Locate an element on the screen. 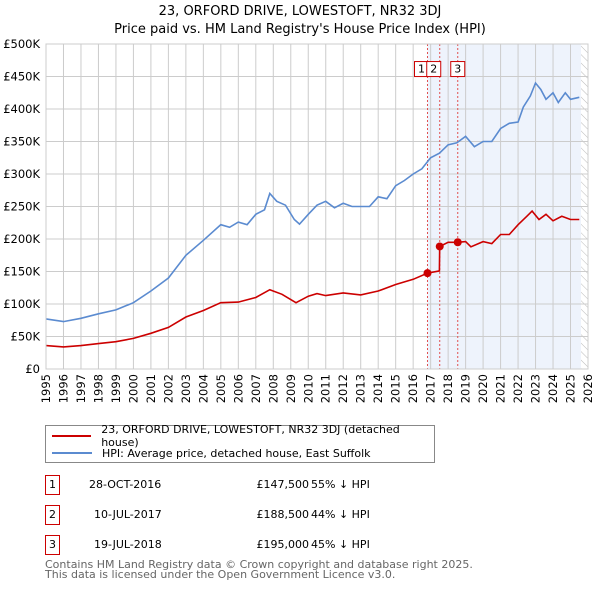  x-tick-label: 2003 is located at coordinates (186, 388).